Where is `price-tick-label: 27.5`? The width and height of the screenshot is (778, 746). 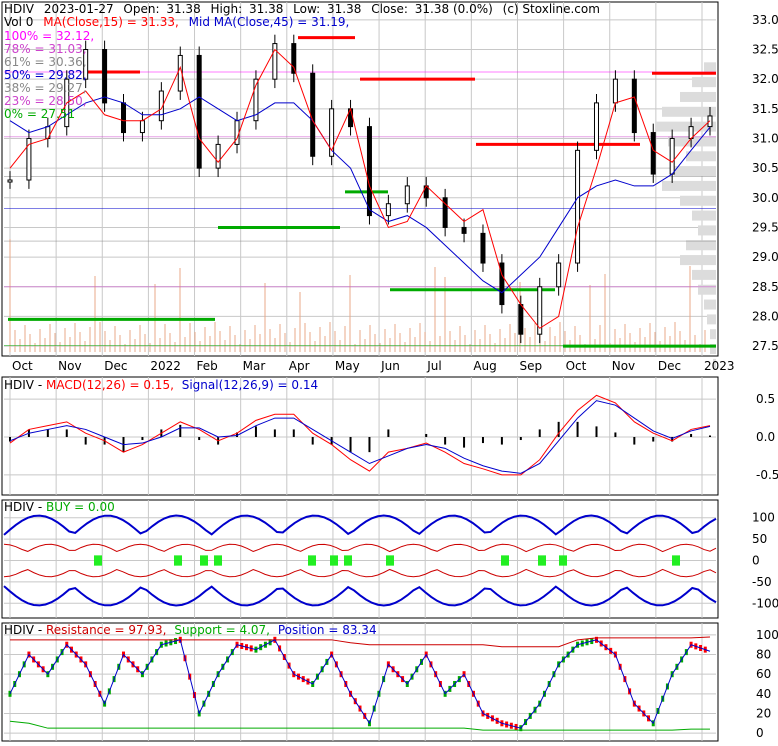 price-tick-label: 27.5 is located at coordinates (765, 346).